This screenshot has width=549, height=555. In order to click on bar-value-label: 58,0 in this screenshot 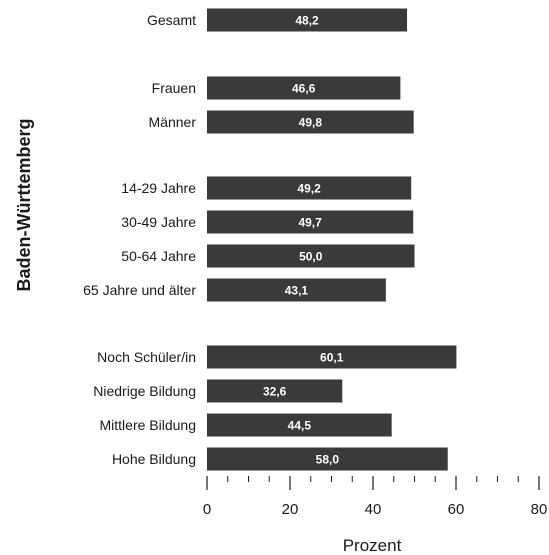, I will do `click(328, 460)`.